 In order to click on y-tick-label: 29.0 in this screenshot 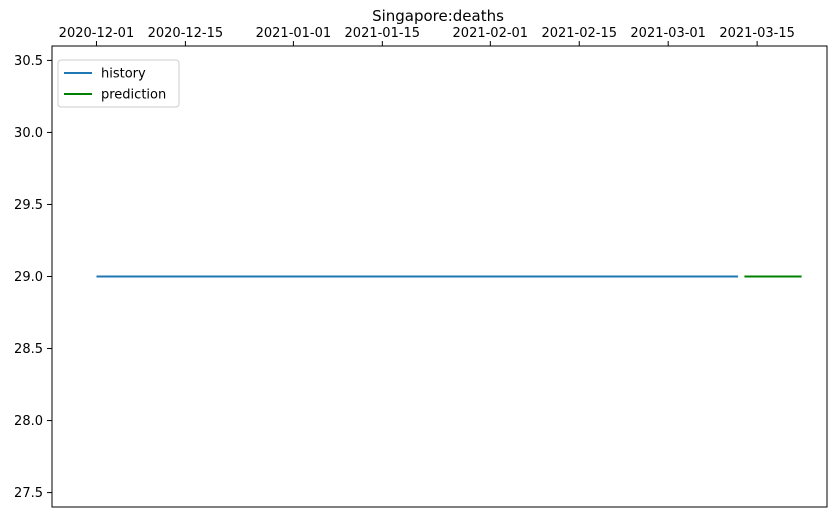, I will do `click(28, 277)`.